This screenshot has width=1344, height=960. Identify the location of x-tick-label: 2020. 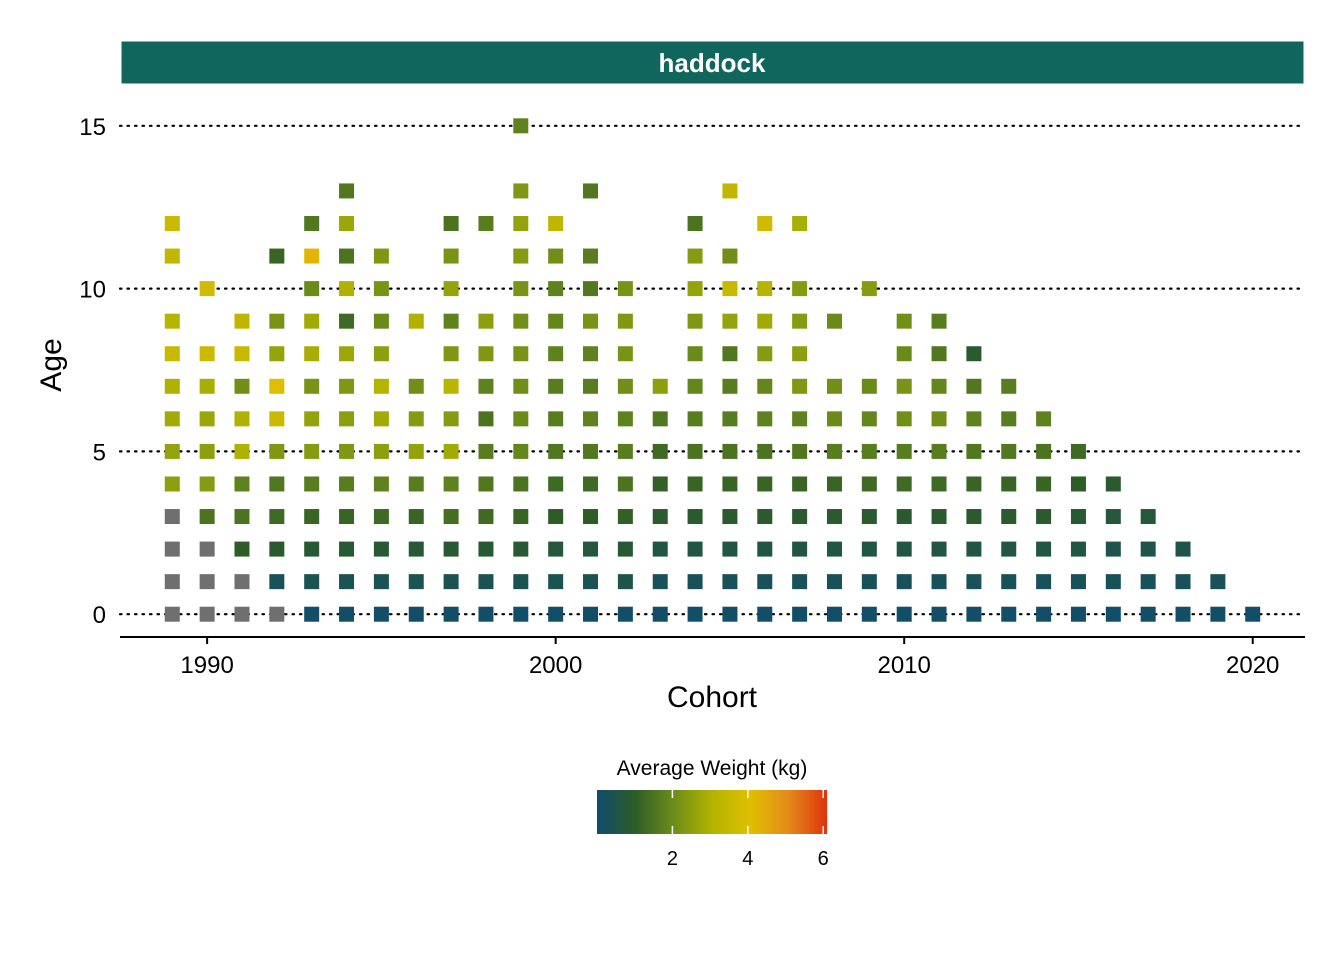
(1252, 665).